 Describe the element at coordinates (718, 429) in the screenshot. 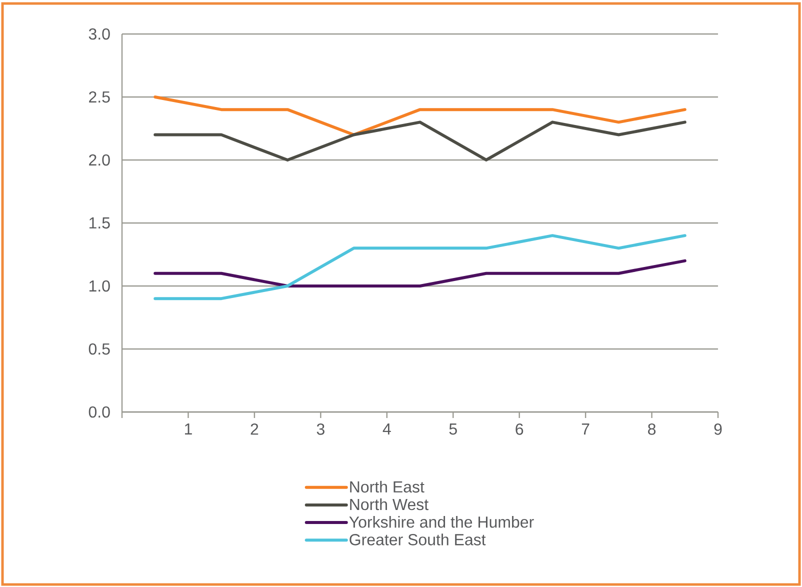

I see `x-tick-label: 9` at that location.